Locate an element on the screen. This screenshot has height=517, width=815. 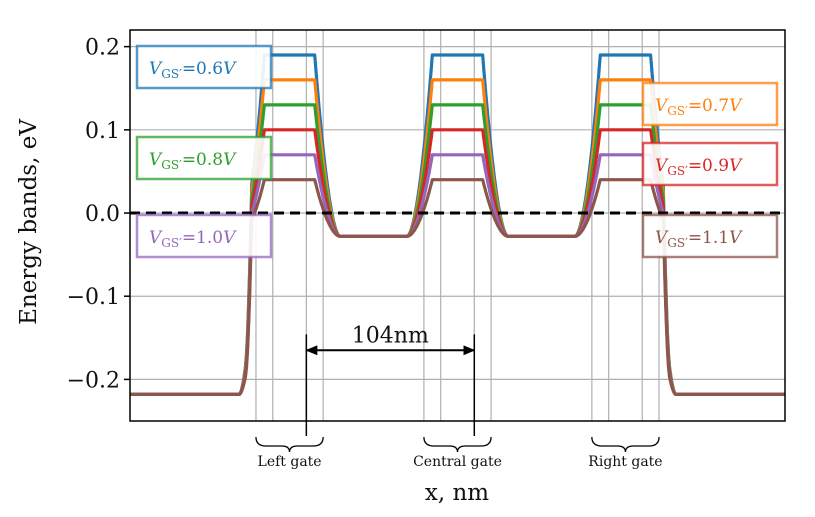
gate-label: Right gate is located at coordinates (625, 462).